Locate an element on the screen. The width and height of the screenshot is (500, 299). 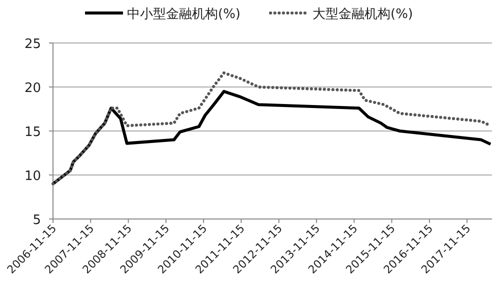
legend-label: 中小型金融机构(%) is located at coordinates (183, 14).